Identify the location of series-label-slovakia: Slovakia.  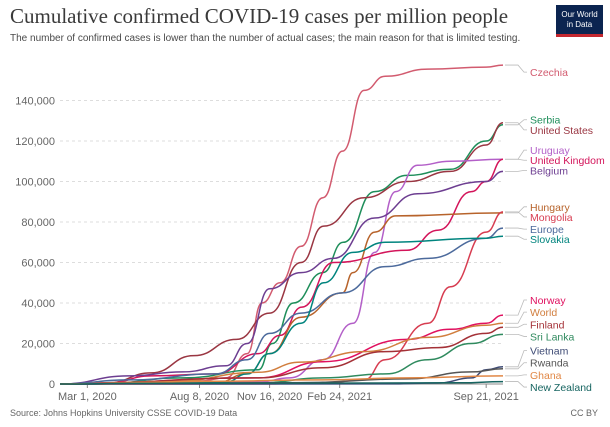
(550, 240).